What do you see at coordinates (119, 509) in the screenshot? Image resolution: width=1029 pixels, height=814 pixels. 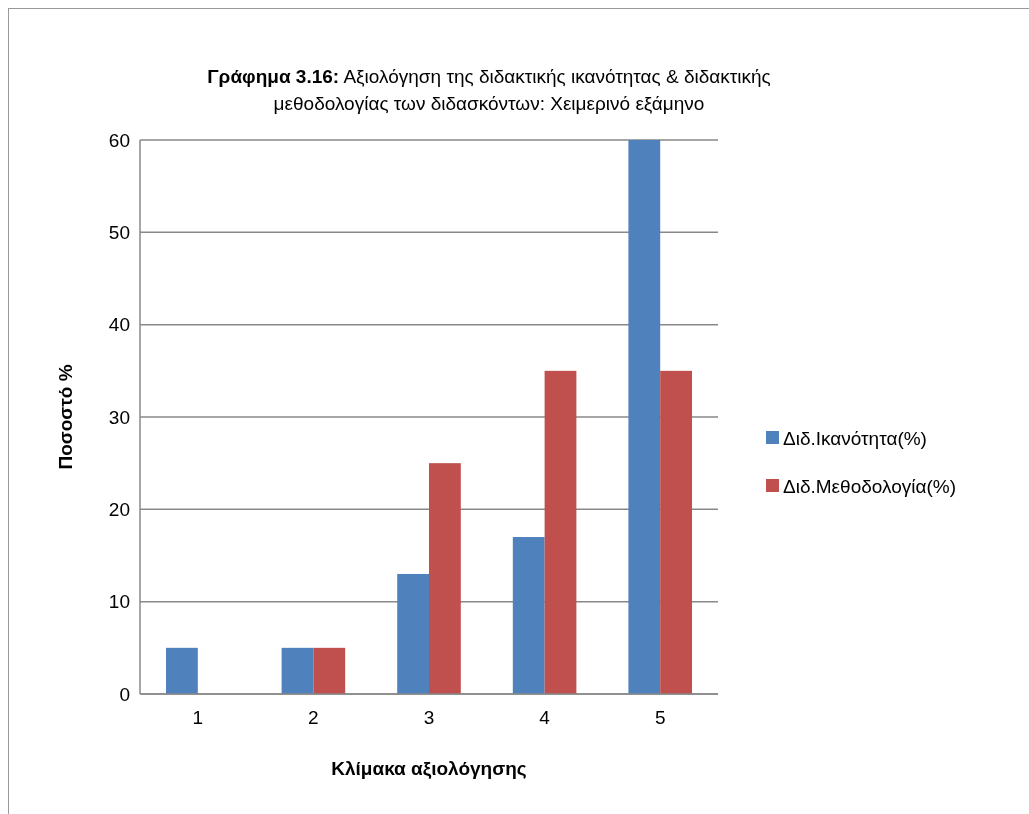 I see `y-tick-label: 20` at bounding box center [119, 509].